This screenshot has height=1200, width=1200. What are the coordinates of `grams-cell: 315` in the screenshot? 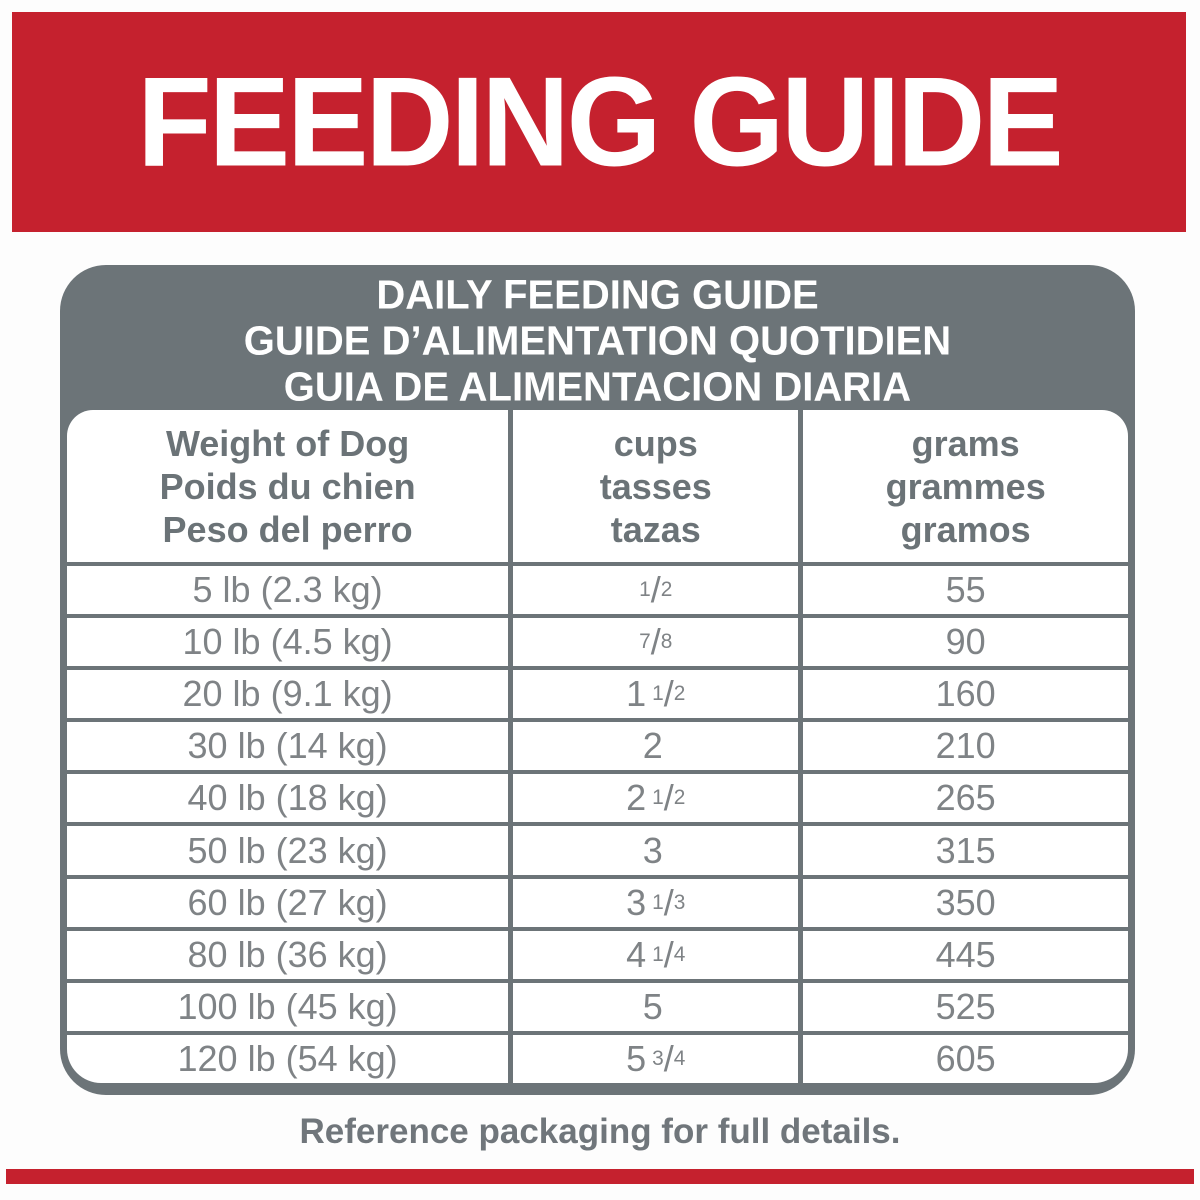 It's located at (963, 850).